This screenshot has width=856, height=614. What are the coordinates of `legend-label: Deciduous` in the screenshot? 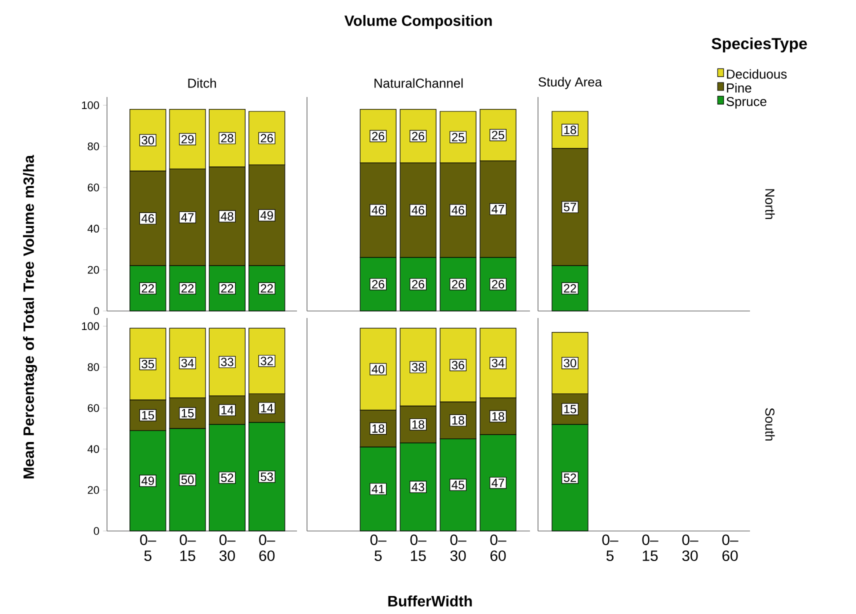 It's located at (756, 74).